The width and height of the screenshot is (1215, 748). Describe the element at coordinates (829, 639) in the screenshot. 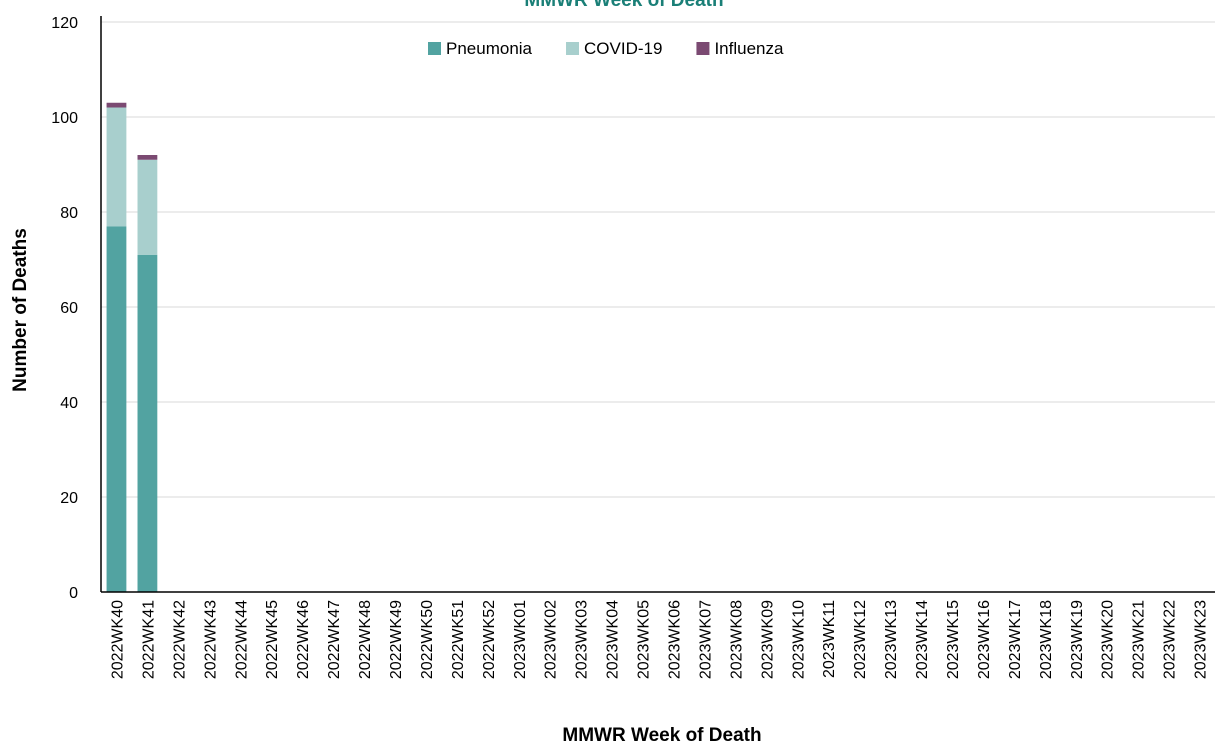

I see `x-tick-label: 2023WK11` at that location.